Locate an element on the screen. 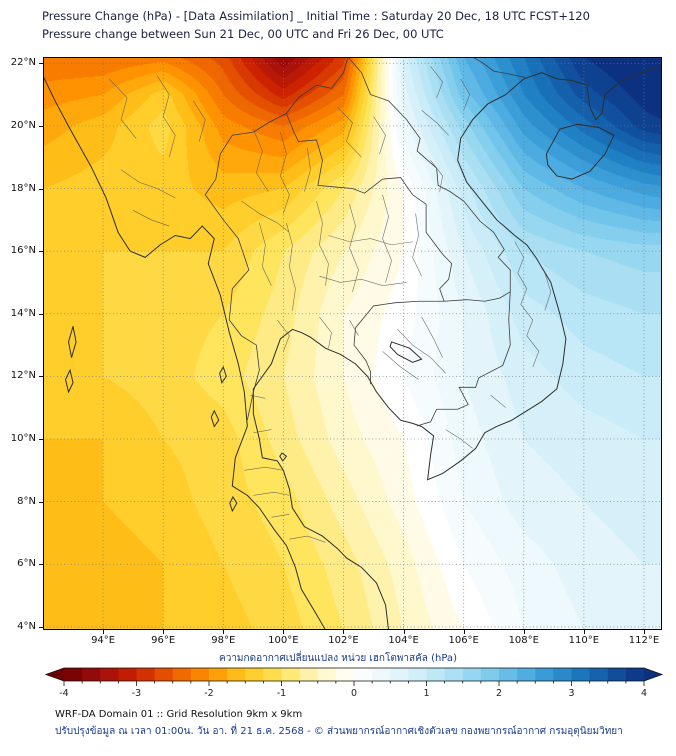 The height and width of the screenshot is (756, 676). coastline-hainan-island is located at coordinates (580, 151).